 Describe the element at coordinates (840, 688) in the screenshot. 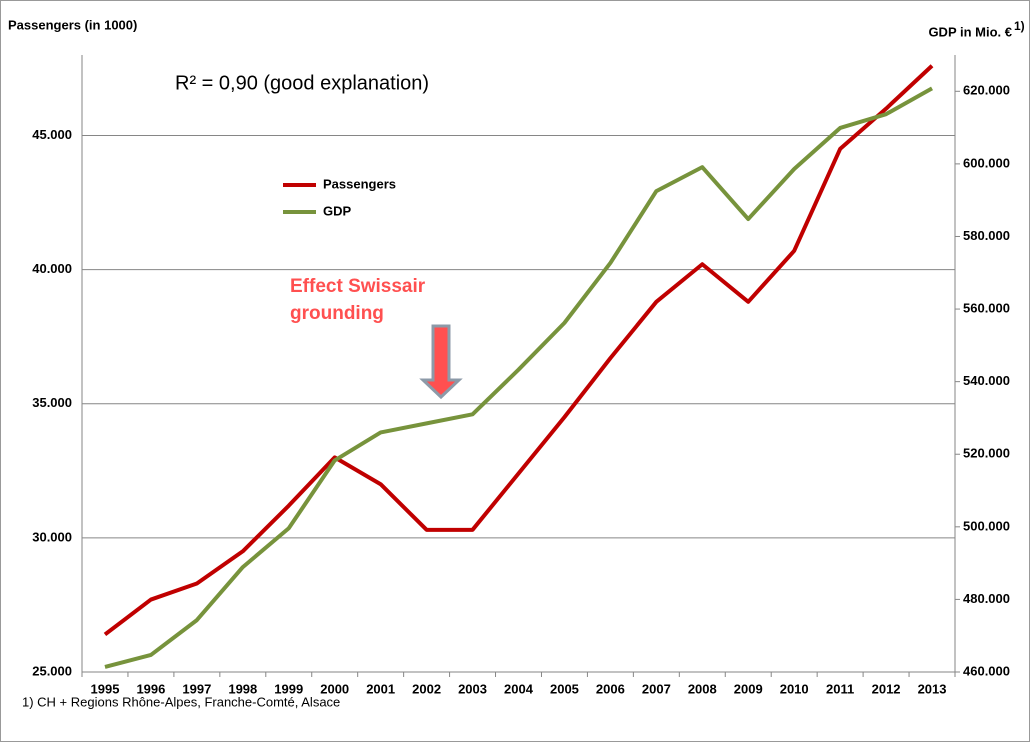

I see `x-tick-label: 2011` at that location.